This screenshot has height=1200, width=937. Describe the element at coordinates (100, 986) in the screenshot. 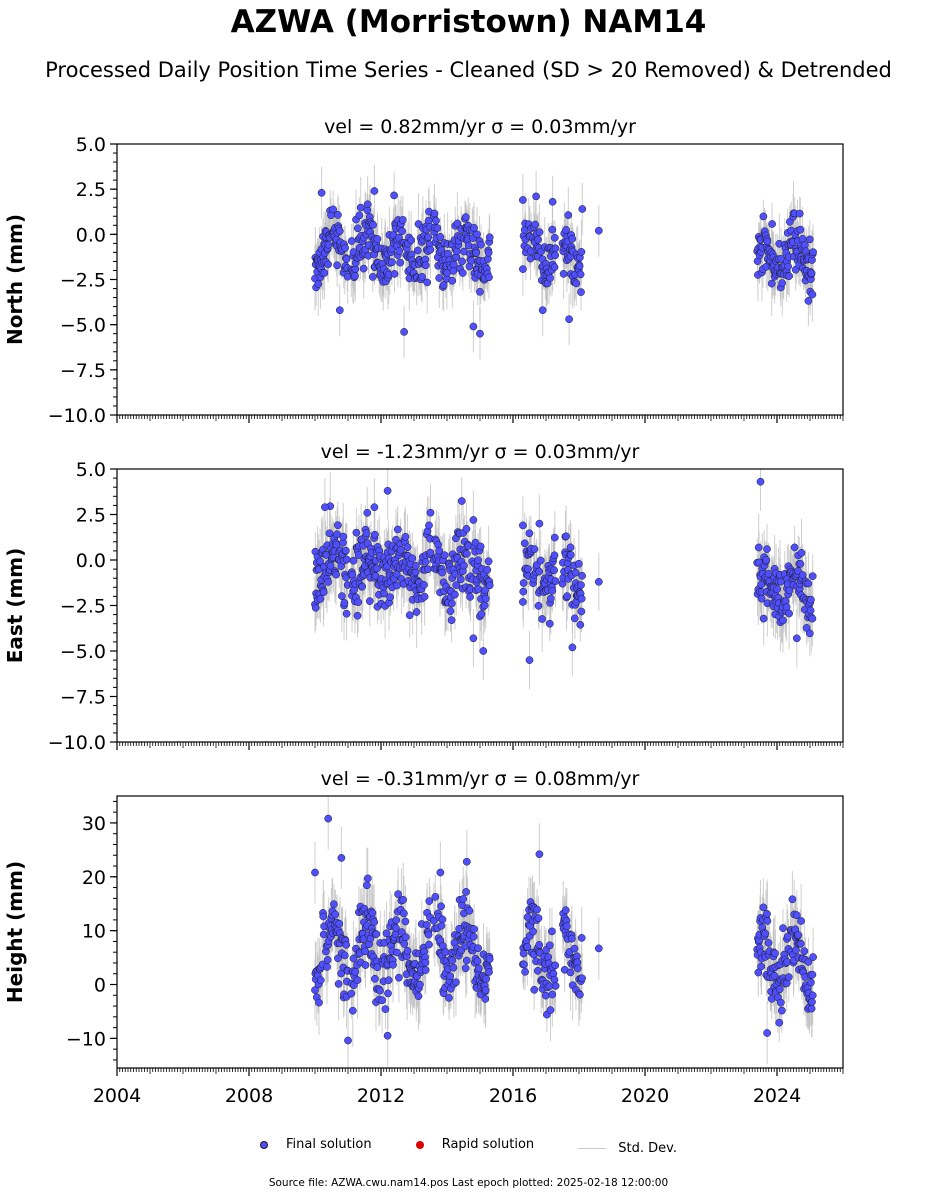

I see `y-tick-label: 0` at that location.